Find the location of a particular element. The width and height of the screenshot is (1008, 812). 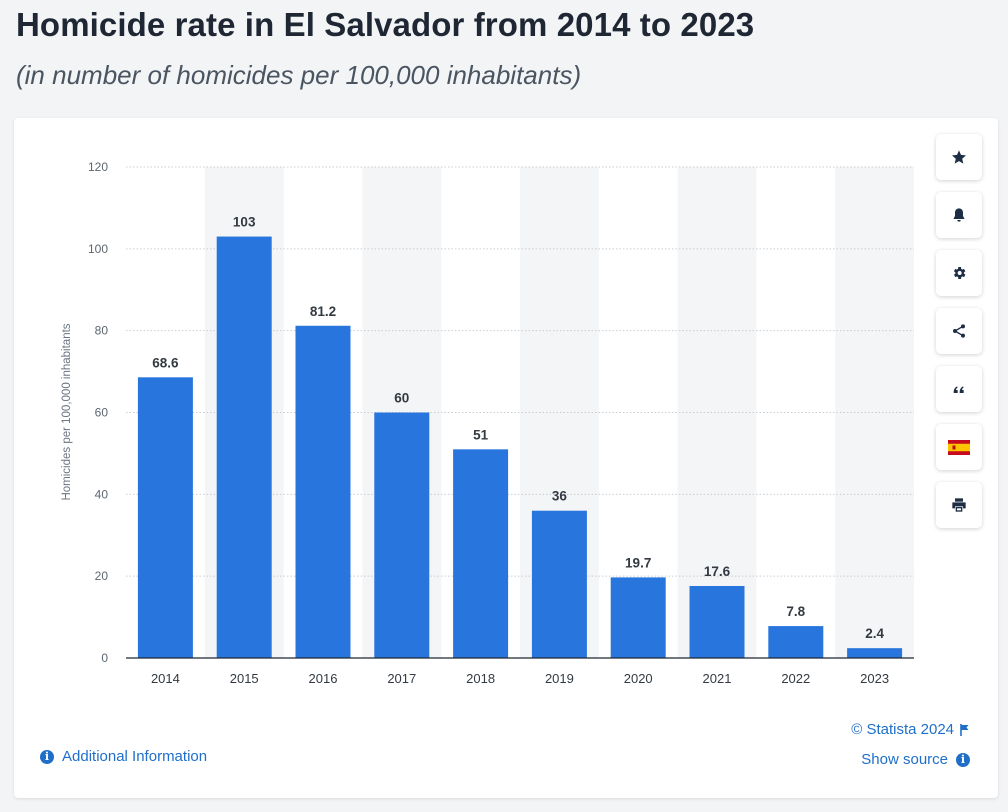

settings-button is located at coordinates (959, 273).